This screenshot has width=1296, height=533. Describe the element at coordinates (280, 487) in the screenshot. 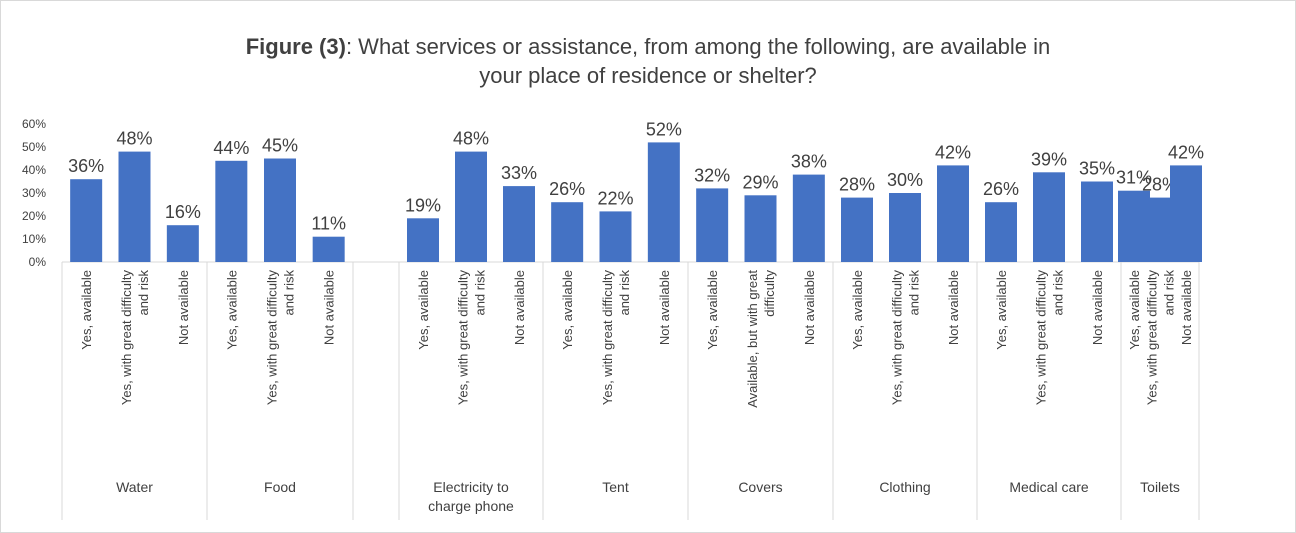

I see `group-label: Food` at that location.